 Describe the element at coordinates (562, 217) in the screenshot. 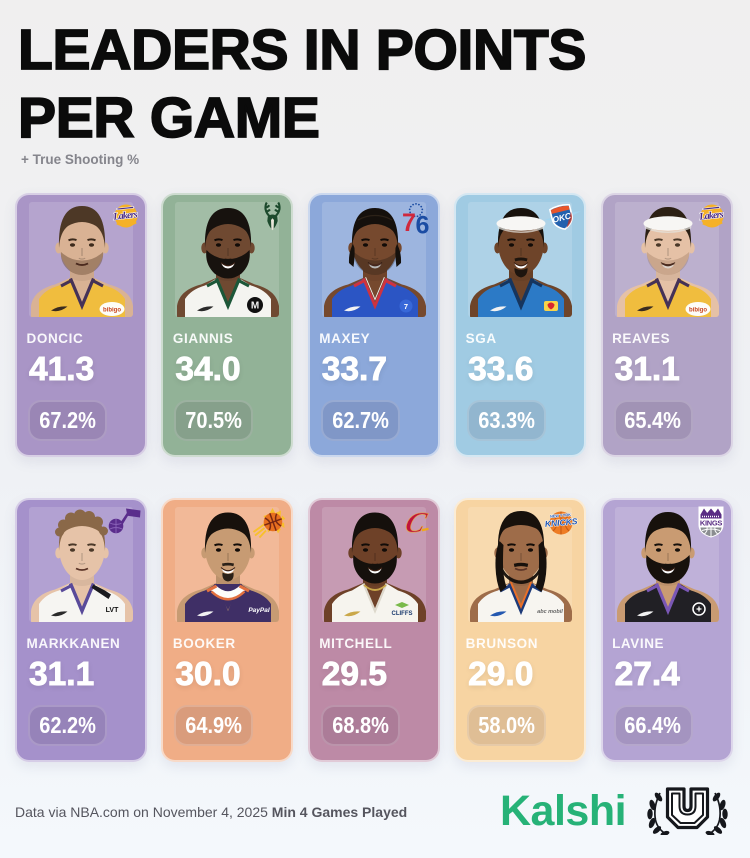

I see `svg-text: OKC` at that location.